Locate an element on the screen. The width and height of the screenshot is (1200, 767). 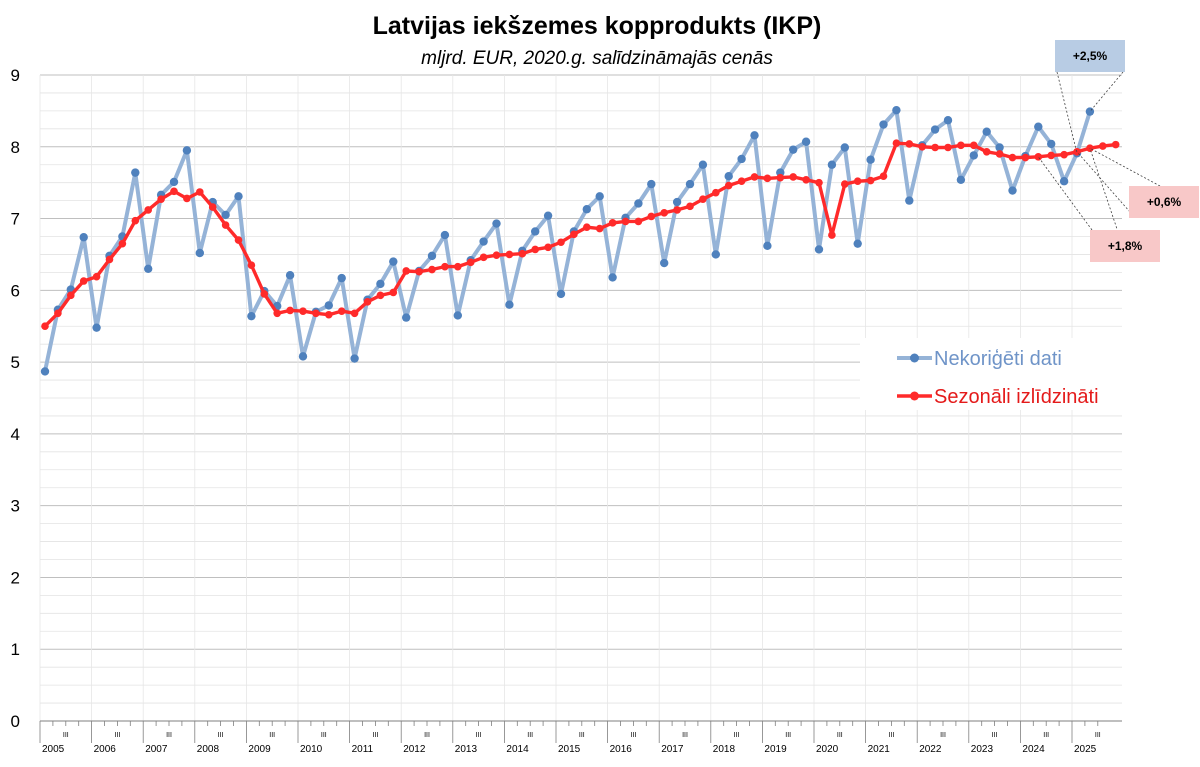
year-label: 2013 is located at coordinates (466, 749).